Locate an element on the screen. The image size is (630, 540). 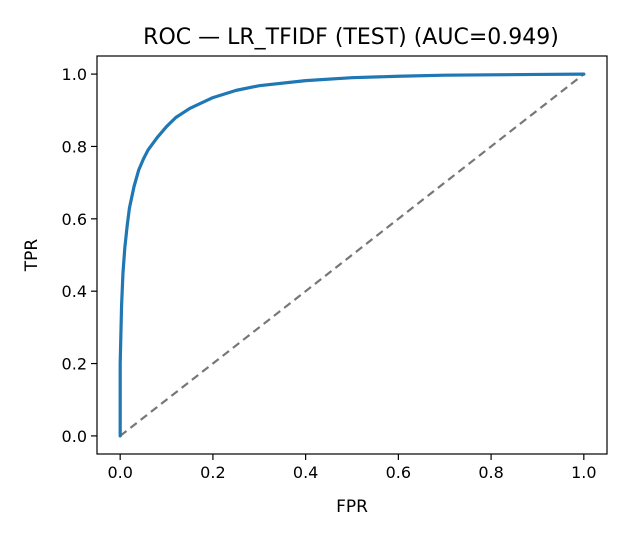
y-tick-label: 0.0 is located at coordinates (74, 436).